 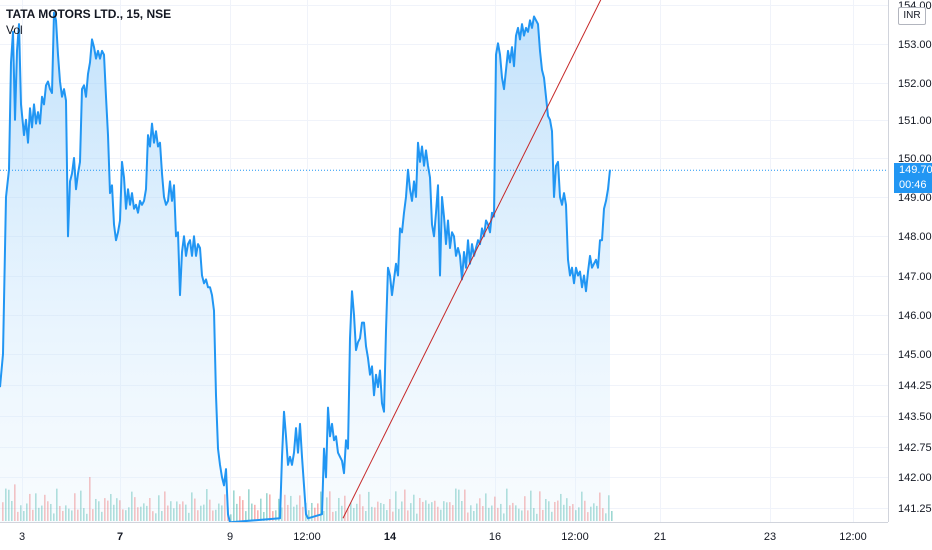 What do you see at coordinates (22, 537) in the screenshot?
I see `time-tick-label: 3` at bounding box center [22, 537].